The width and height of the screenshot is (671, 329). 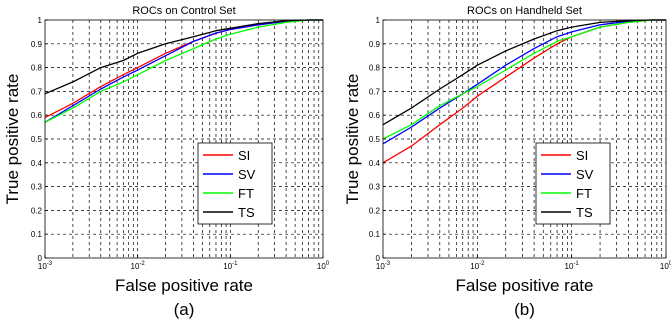 I want to click on series-line-ft, so click(x=183, y=71).